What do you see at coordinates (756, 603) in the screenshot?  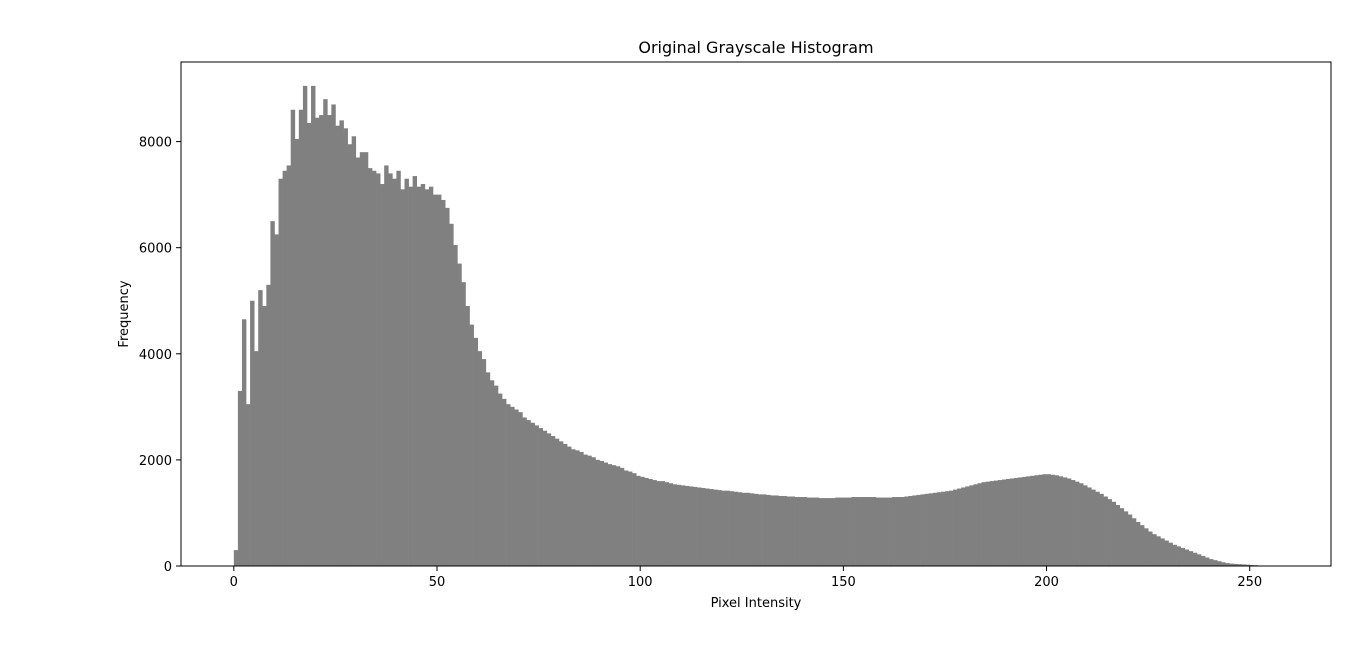 I see `x-axis-label: Pixel Intensity` at bounding box center [756, 603].